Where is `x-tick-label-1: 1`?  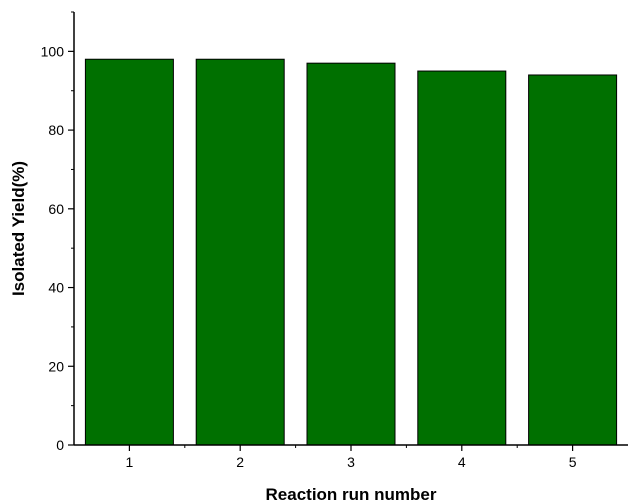 x-tick-label-1: 1 is located at coordinates (130, 462).